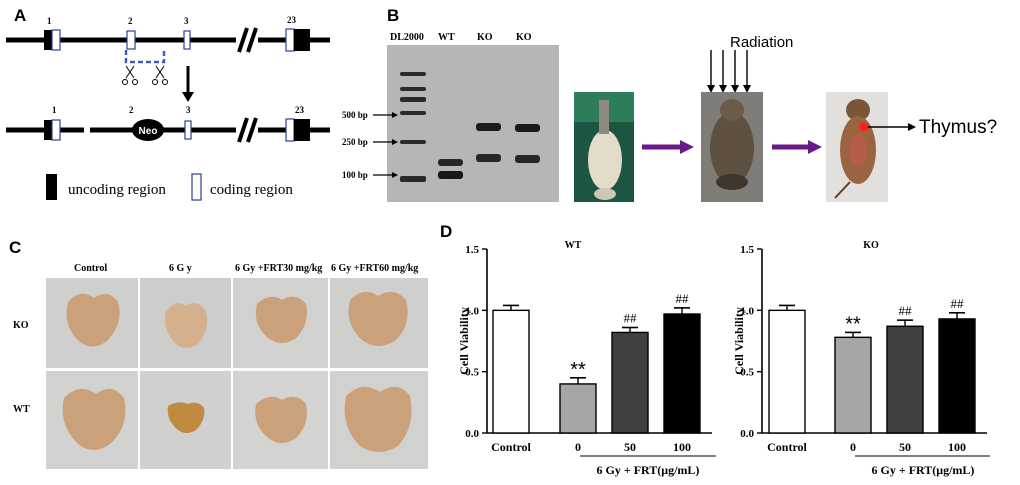 This screenshot has width=1020, height=485. Describe the element at coordinates (729, 67) in the screenshot. I see `radiation-arrows` at that location.